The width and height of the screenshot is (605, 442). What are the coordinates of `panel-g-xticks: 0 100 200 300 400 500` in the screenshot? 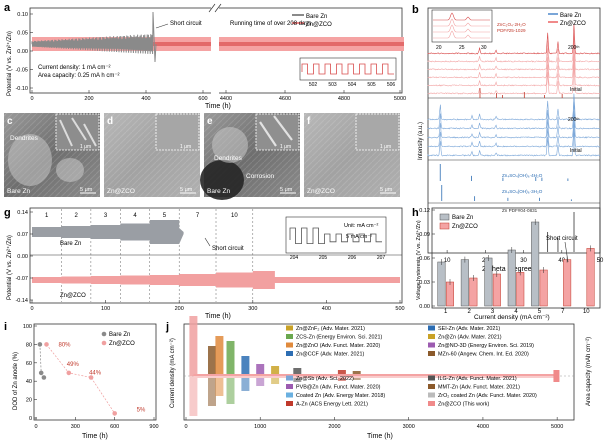 It's located at (217, 306).